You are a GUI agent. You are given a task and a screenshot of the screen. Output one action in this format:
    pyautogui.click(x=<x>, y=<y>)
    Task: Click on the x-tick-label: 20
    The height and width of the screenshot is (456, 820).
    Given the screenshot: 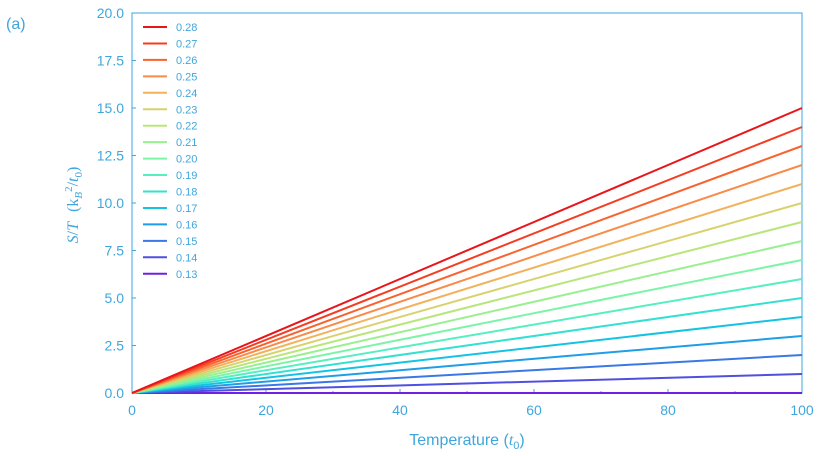 What is the action you would take?
    pyautogui.click(x=266, y=410)
    